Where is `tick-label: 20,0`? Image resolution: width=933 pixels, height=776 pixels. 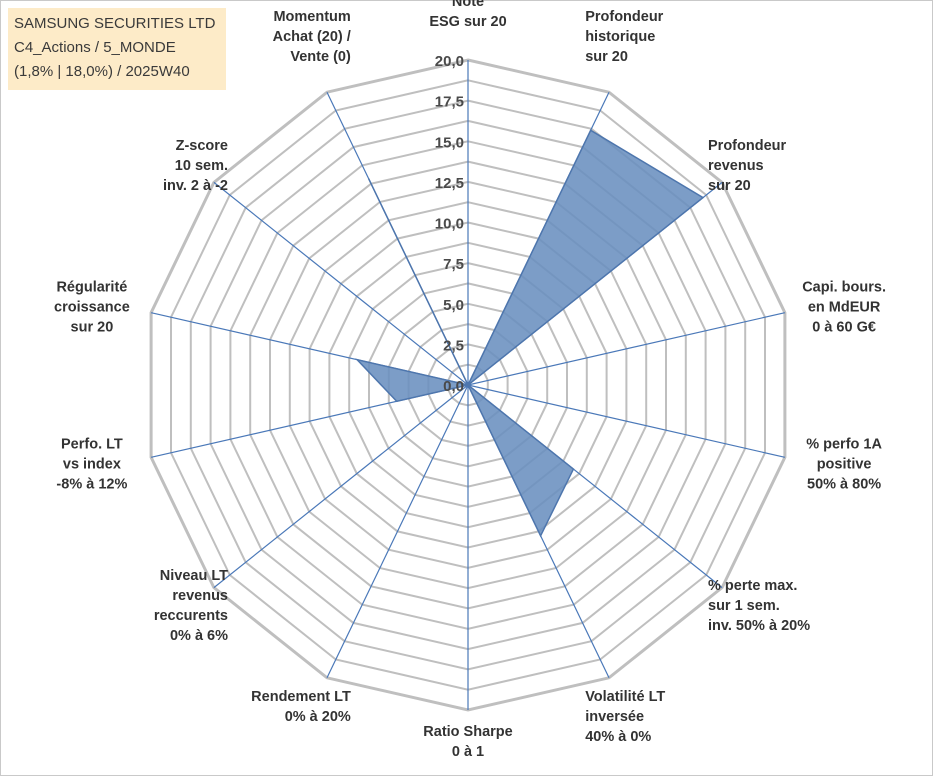 tick-label: 20,0 is located at coordinates (449, 61).